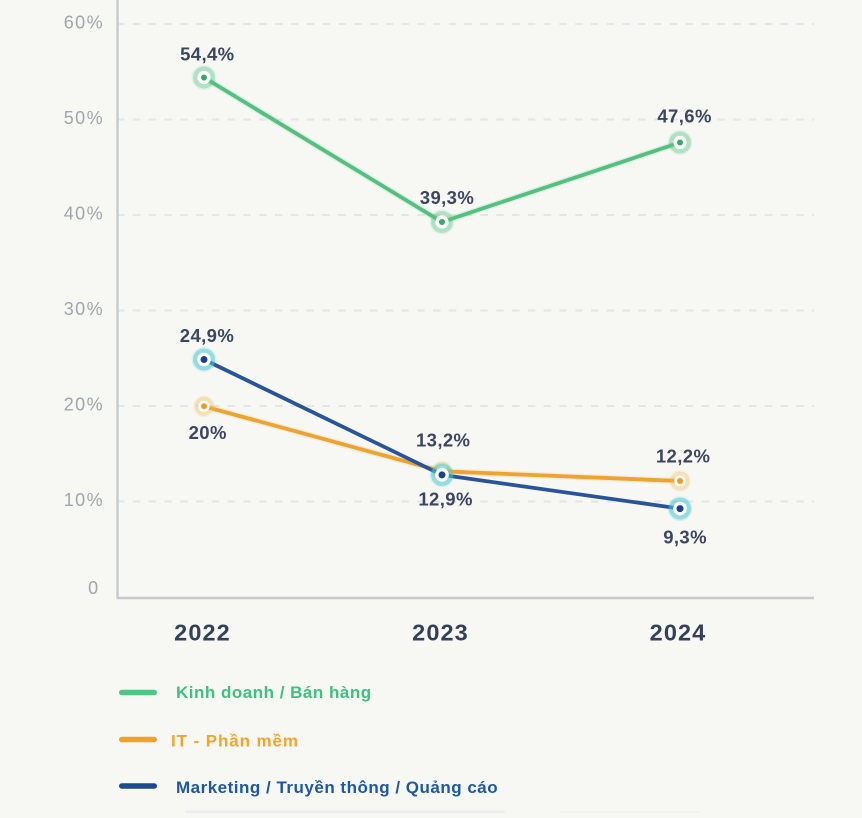  What do you see at coordinates (445, 498) in the screenshot?
I see `svg-text: 12,9%` at bounding box center [445, 498].